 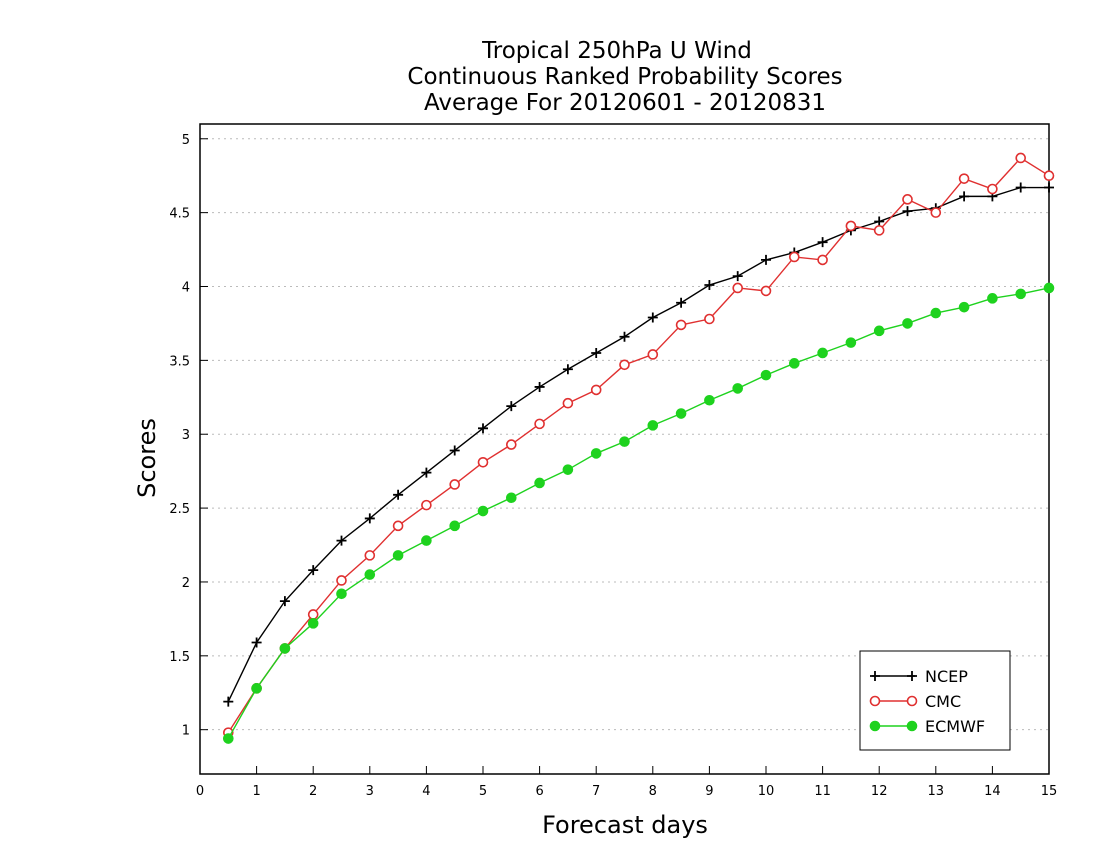 I want to click on ecmwf-legend-marker-right, so click(x=912, y=726).